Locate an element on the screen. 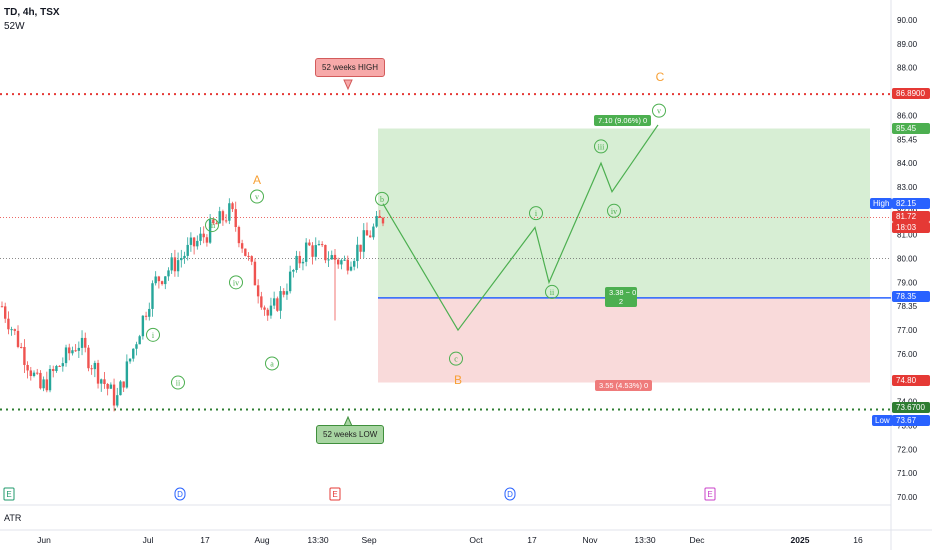  indicator-label: 52W is located at coordinates (14, 26).